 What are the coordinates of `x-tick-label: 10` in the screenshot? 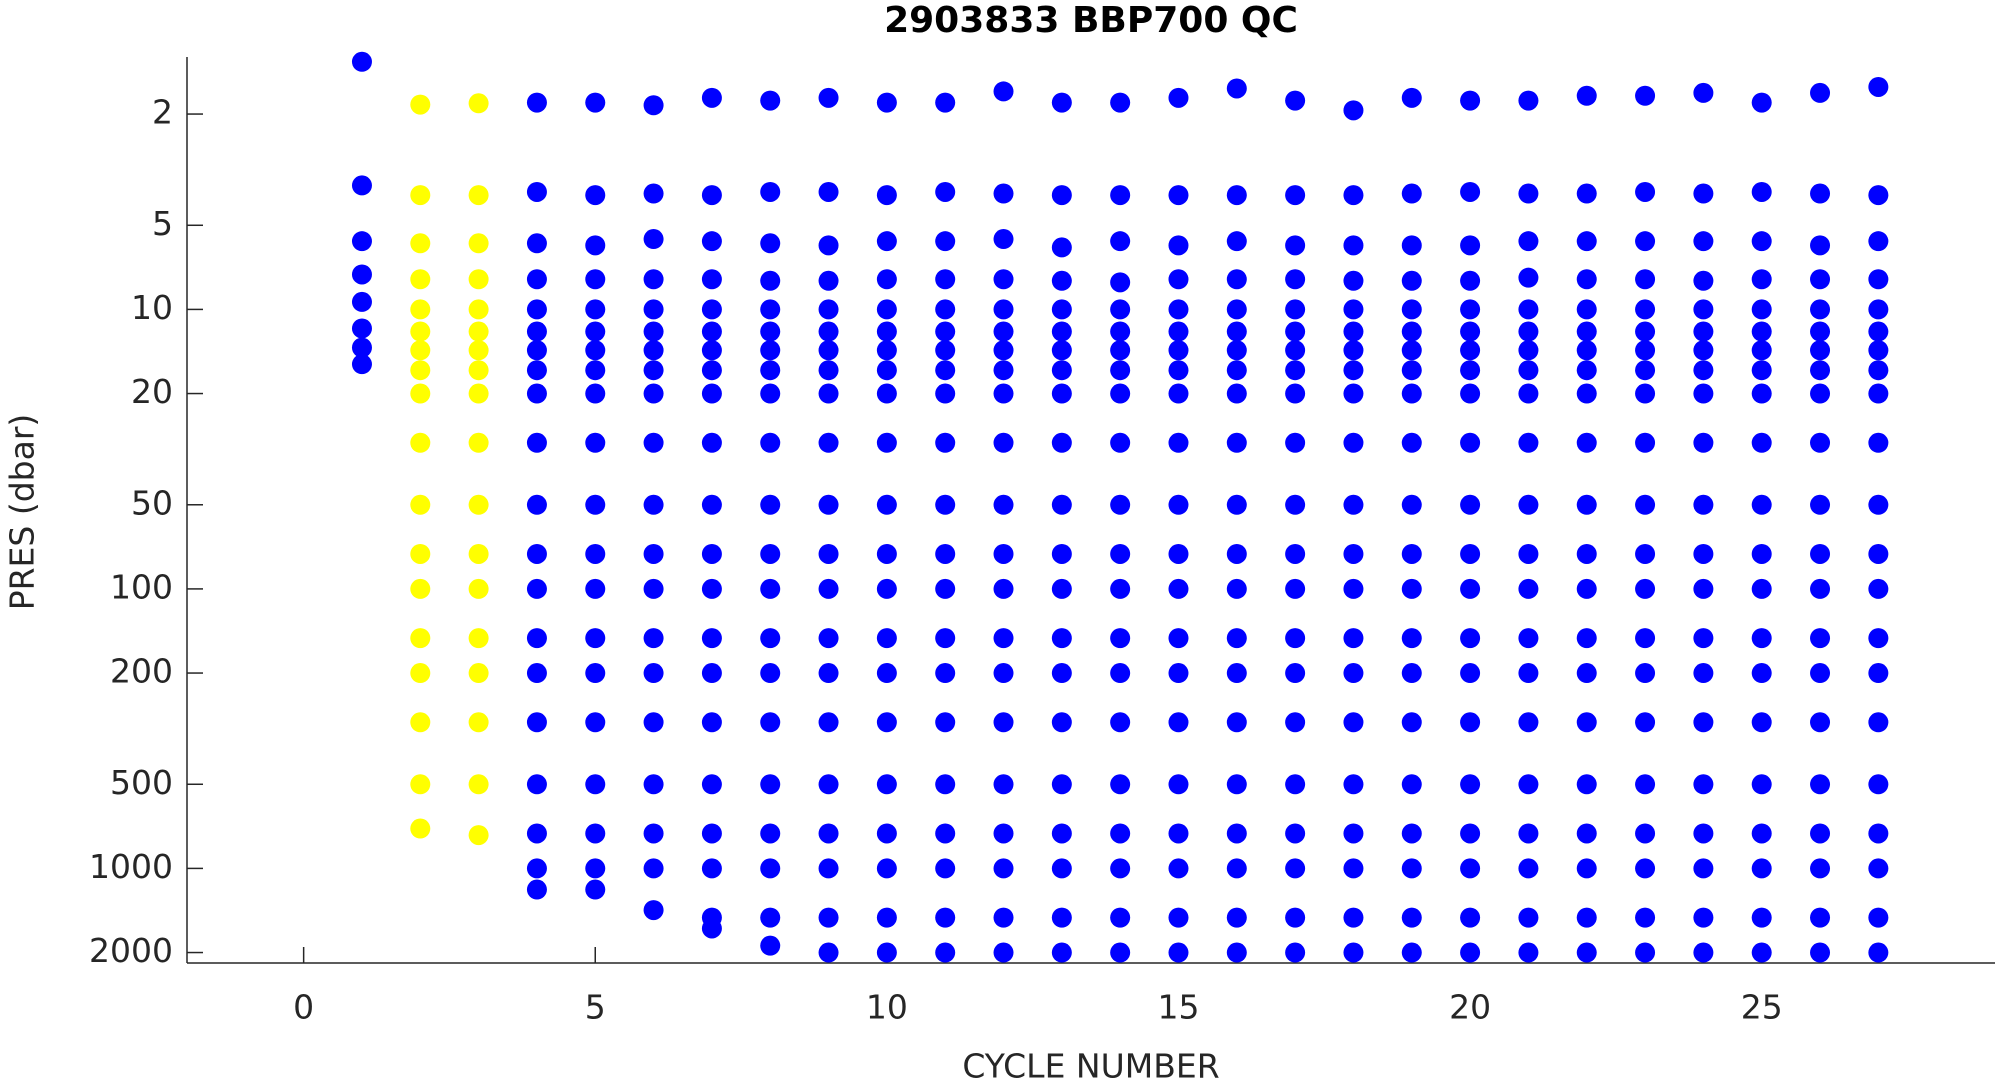 It's located at (887, 1007).